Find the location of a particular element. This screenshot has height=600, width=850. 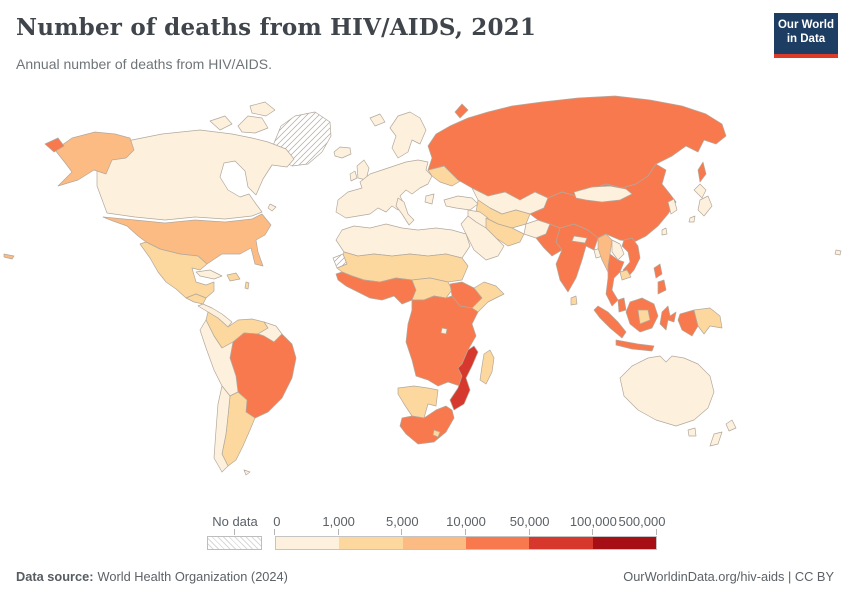

owid-logo-line2: in Data is located at coordinates (806, 39).